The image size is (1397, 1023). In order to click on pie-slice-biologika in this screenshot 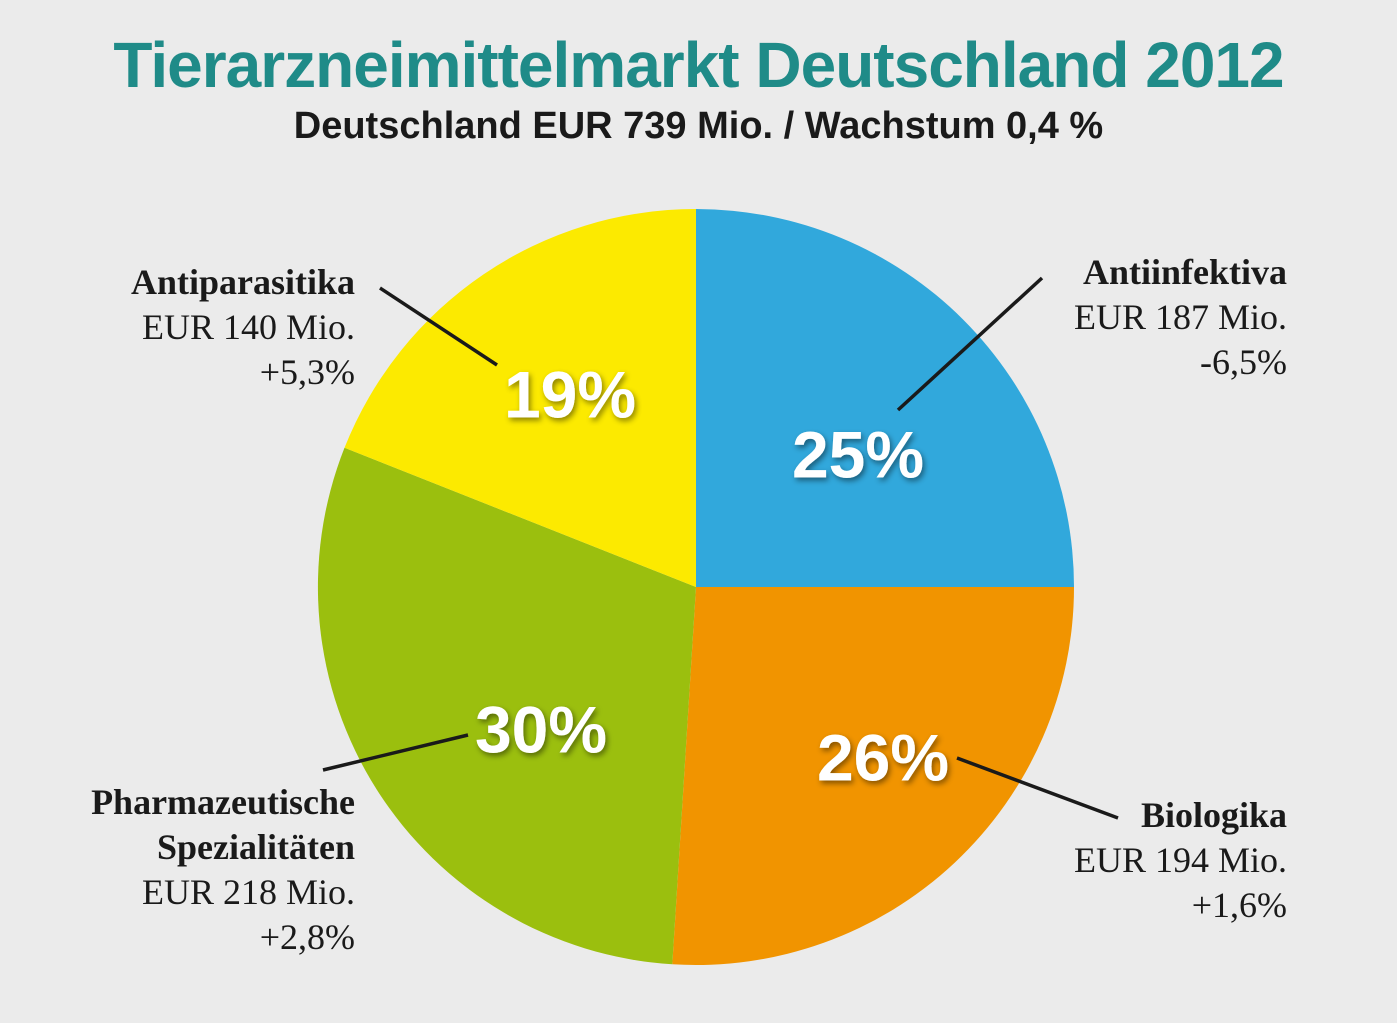, I will do `click(873, 776)`.